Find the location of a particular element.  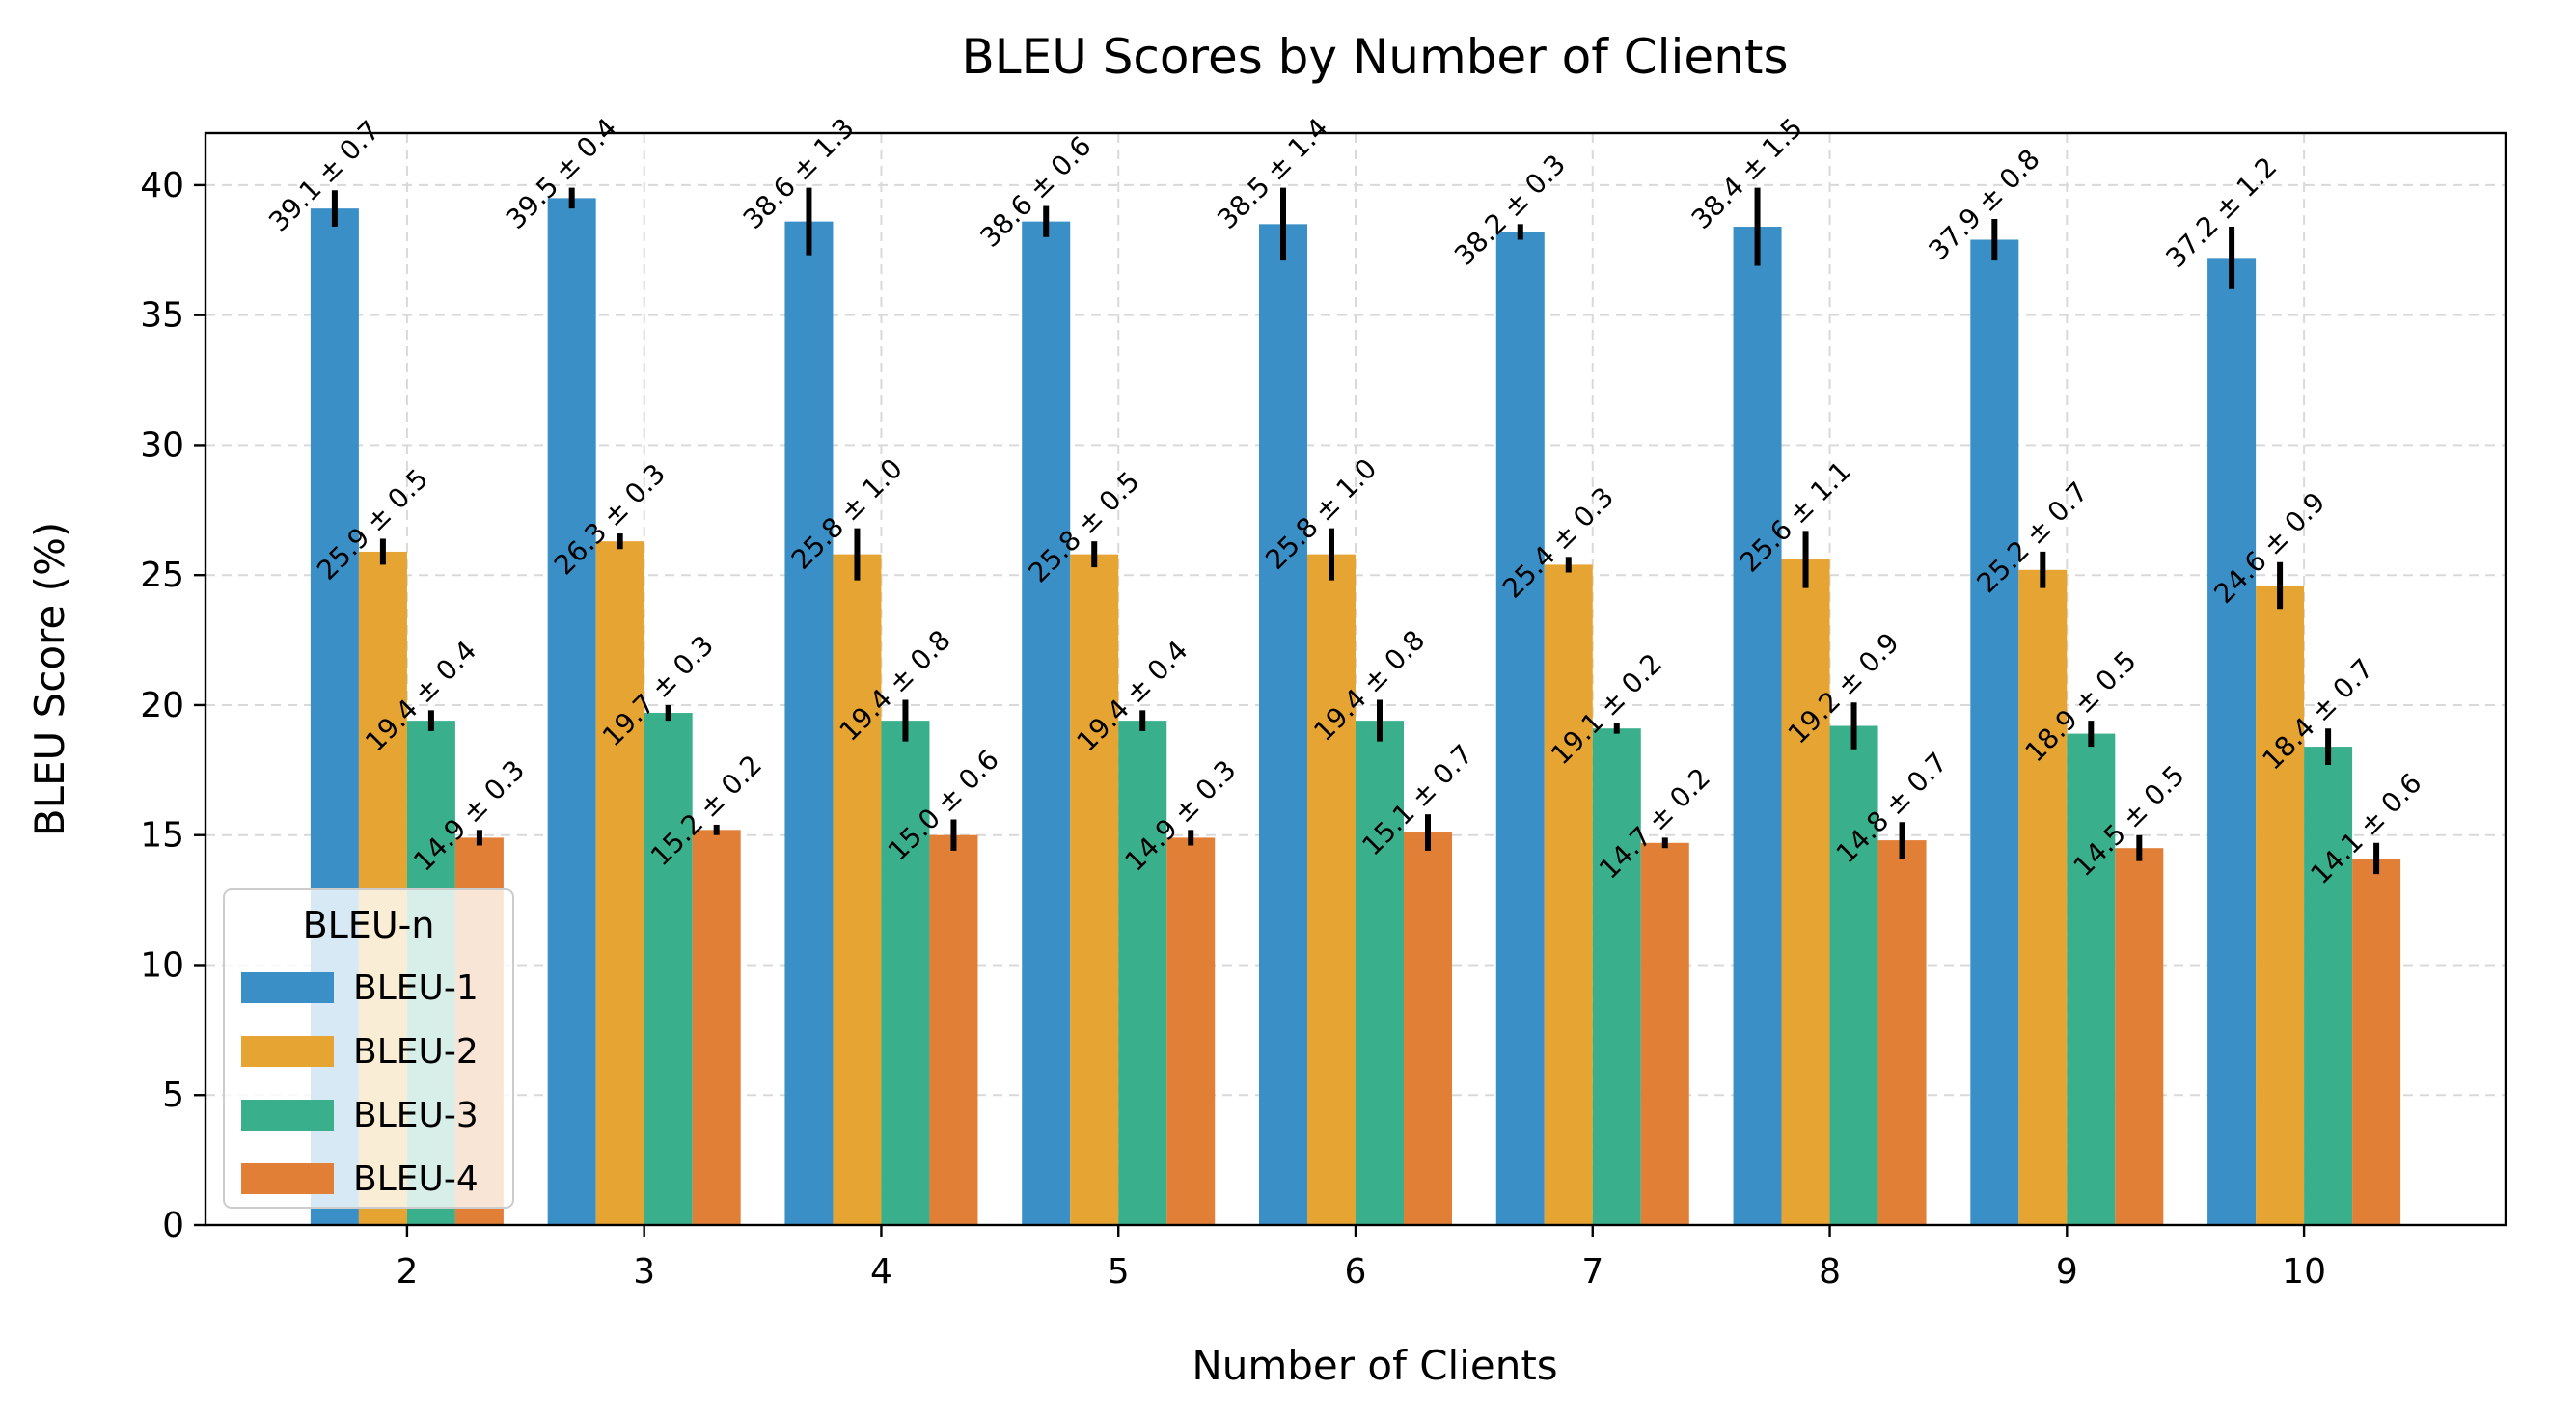

data-label: 38.5 ± 1.4 is located at coordinates (1273, 173).